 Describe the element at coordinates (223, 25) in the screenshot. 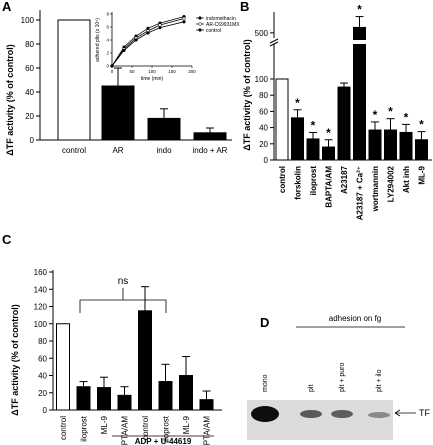

I see `inset-legend-label: AR-C69931MX` at that location.